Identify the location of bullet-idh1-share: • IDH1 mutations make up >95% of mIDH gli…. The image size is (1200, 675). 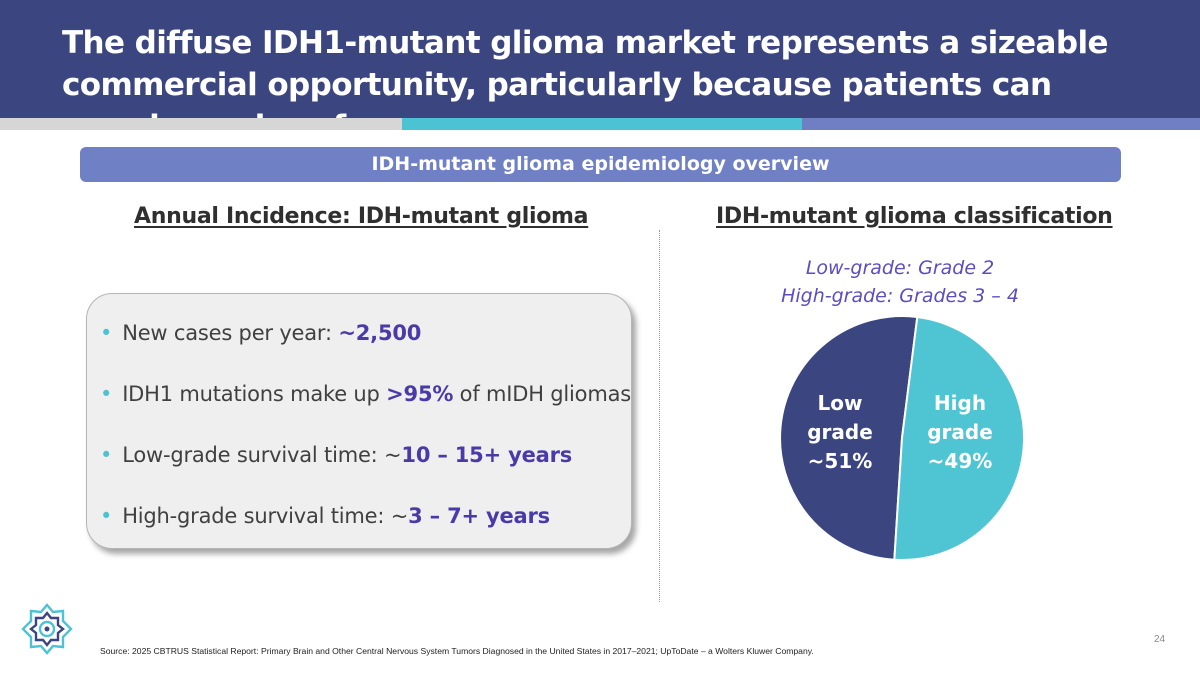
(365, 394).